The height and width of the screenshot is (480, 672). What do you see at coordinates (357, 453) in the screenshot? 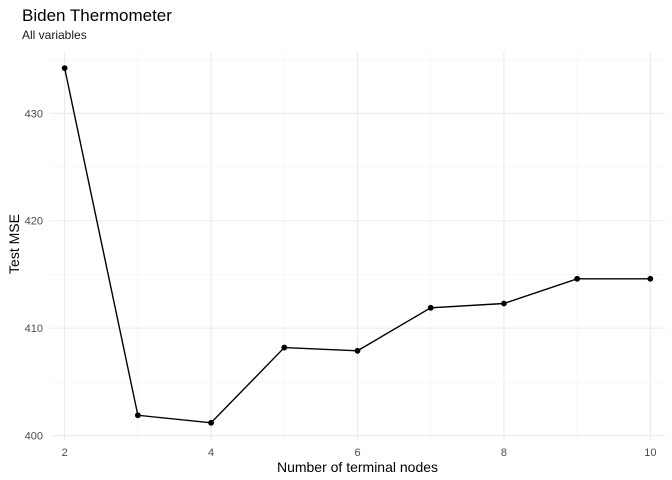
I see `x-tick-label: 6` at bounding box center [357, 453].